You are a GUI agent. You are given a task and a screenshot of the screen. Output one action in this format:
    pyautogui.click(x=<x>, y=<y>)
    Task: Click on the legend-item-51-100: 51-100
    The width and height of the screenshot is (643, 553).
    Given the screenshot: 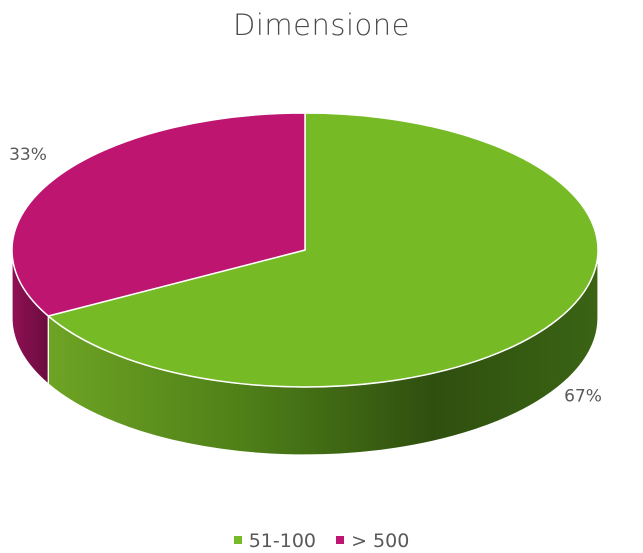 What is the action you would take?
    pyautogui.click(x=275, y=541)
    